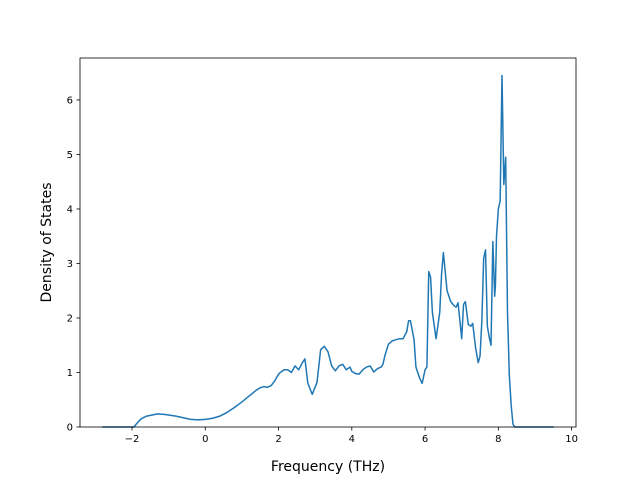  I want to click on x-tick-label: 8, so click(498, 439).